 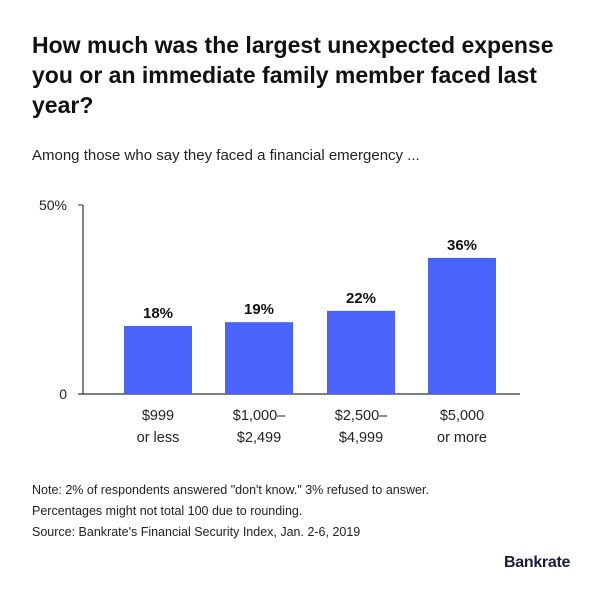 What do you see at coordinates (63, 394) in the screenshot?
I see `y-tick-label: 0` at bounding box center [63, 394].